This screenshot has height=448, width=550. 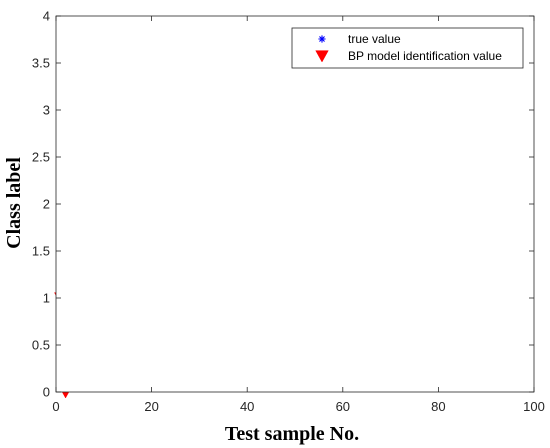 What do you see at coordinates (343, 406) in the screenshot?
I see `x-tick-label: 60` at bounding box center [343, 406].